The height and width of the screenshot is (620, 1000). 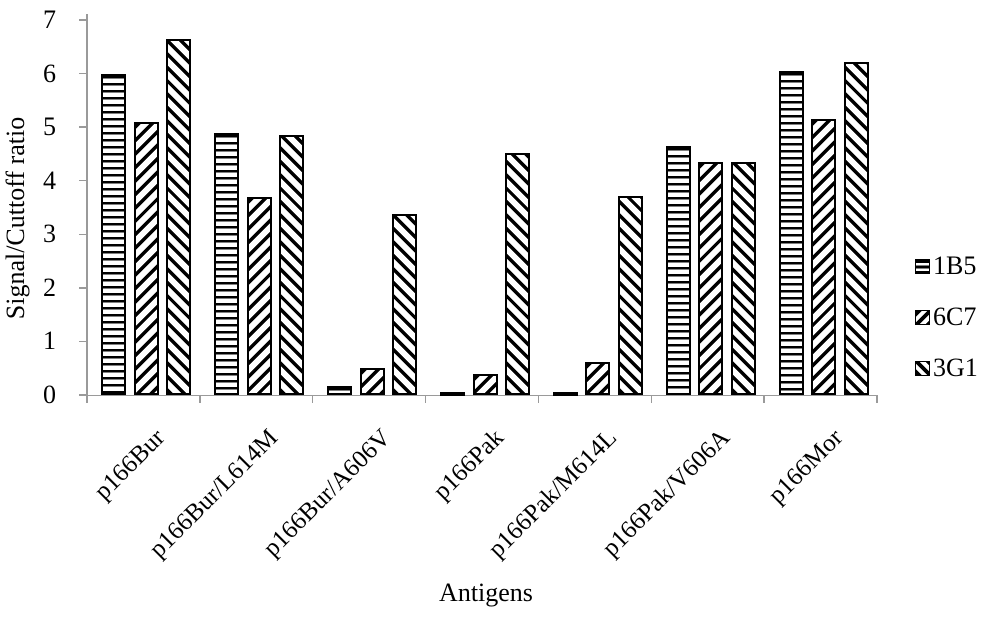 What do you see at coordinates (49, 287) in the screenshot?
I see `y-axis-tick-label: 2` at bounding box center [49, 287].